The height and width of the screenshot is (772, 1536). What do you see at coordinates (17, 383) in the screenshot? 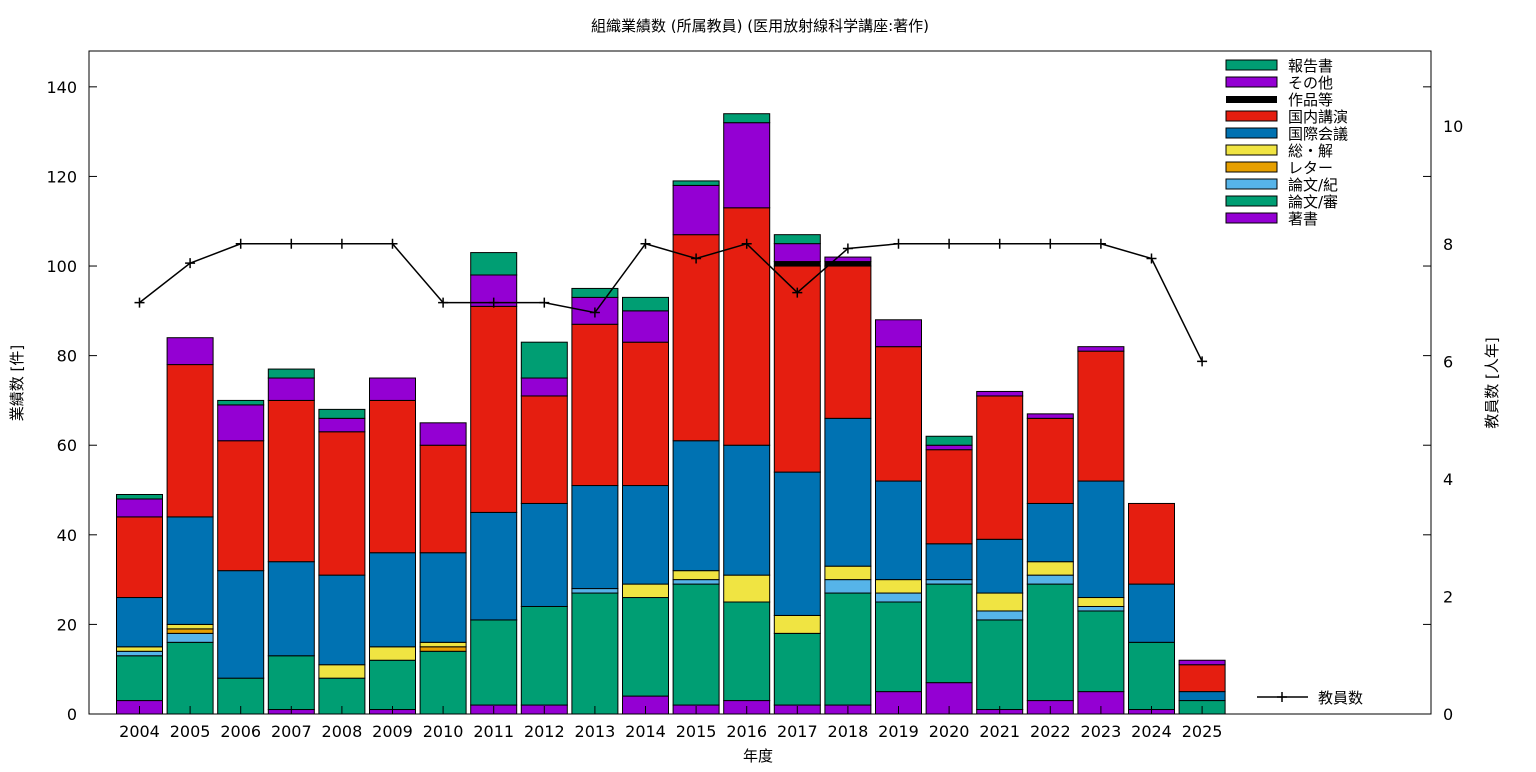
I see `y-axis-label: 業績数 [件]` at bounding box center [17, 383].